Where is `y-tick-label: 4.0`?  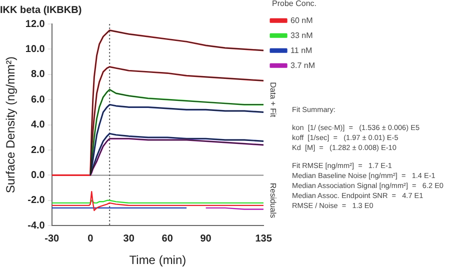
y-tick-label: 4.0 is located at coordinates (38, 125).